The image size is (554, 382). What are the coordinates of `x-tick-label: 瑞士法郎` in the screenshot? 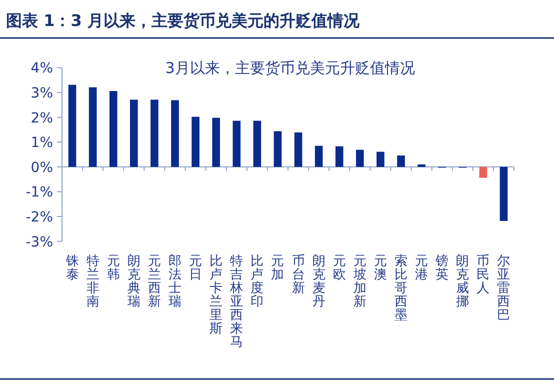 It's located at (175, 281).